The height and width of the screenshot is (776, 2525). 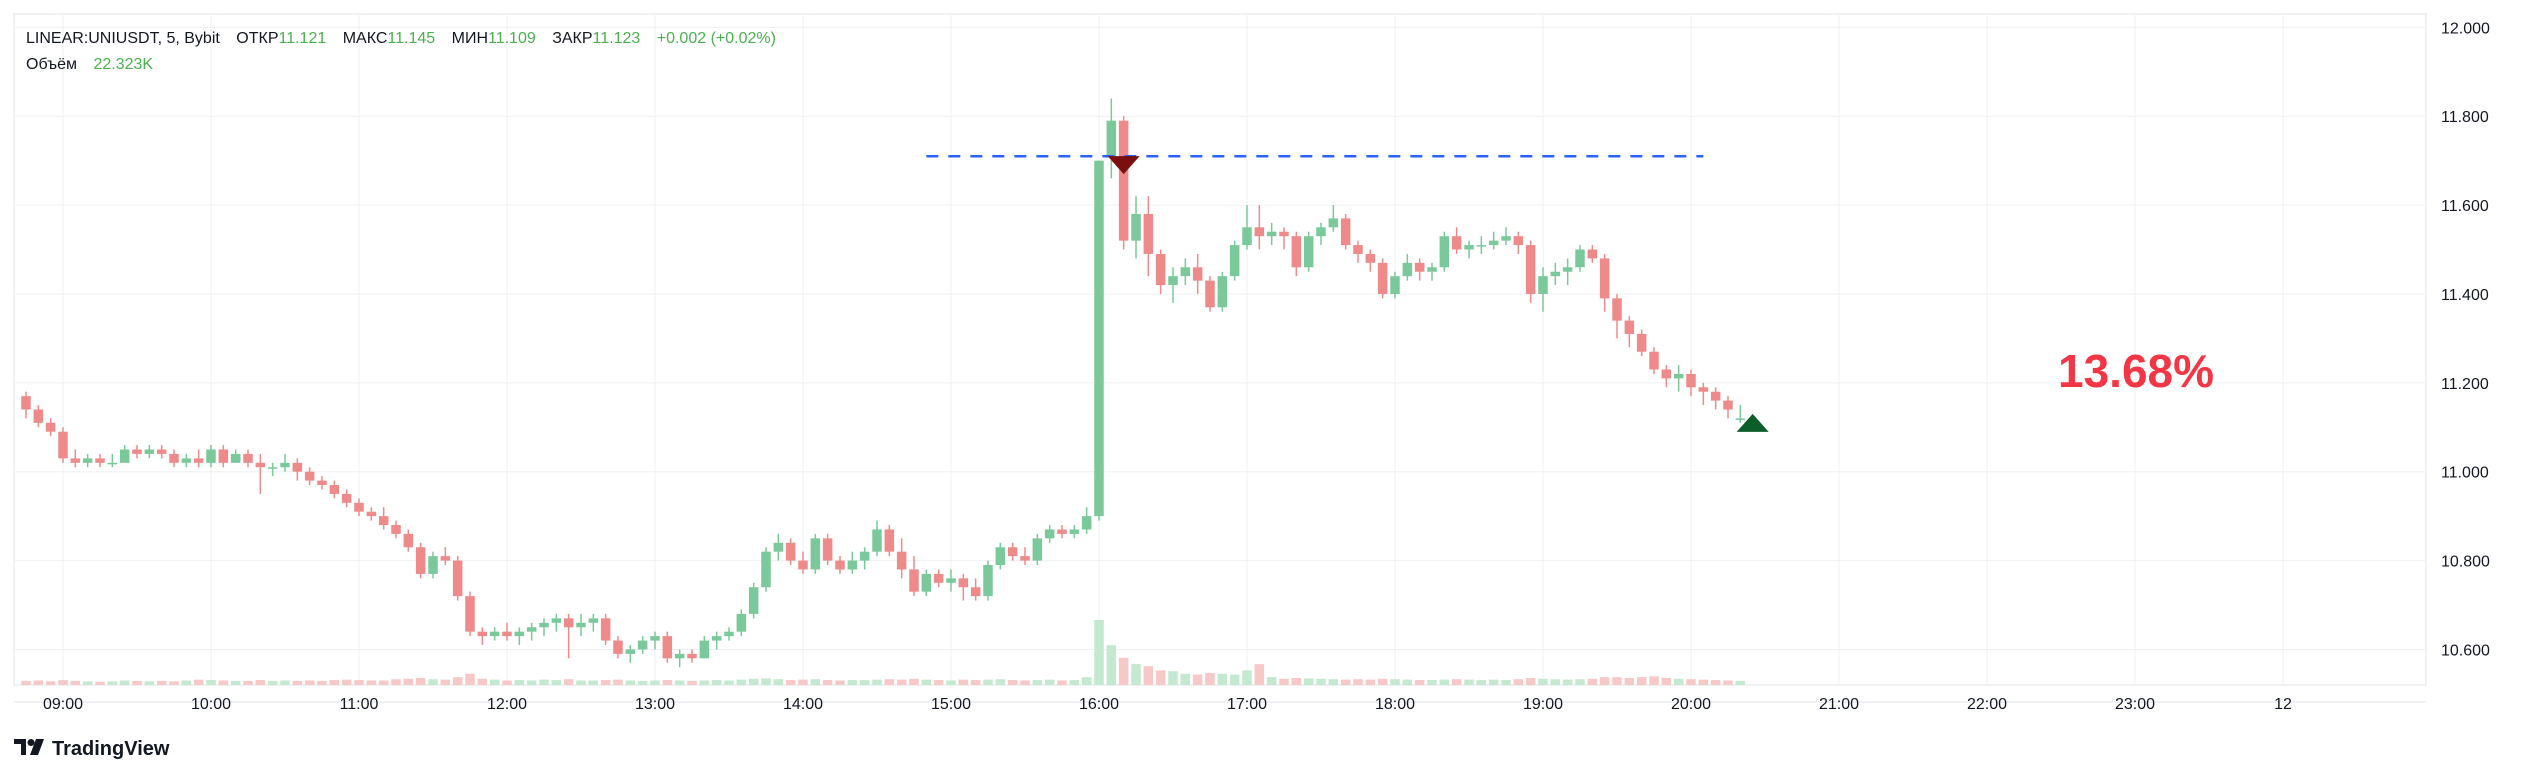 I want to click on volume-legend-row: Объём 22.323K, so click(x=401, y=65).